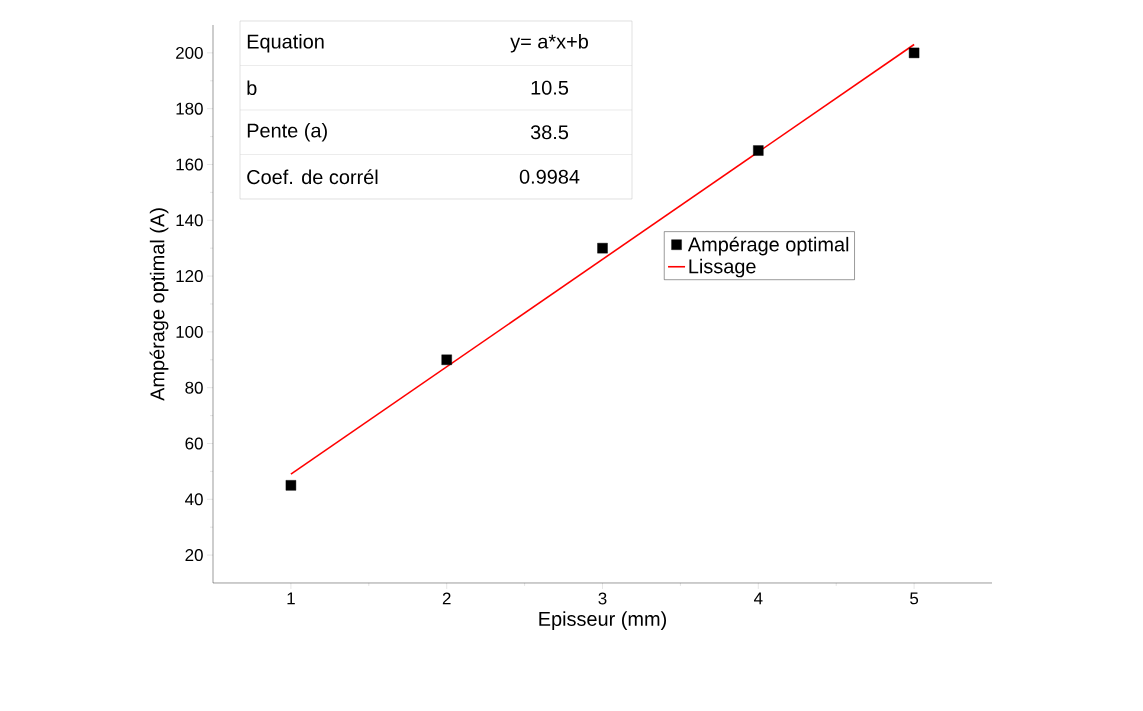  I want to click on y-tick-label: 140, so click(189, 220).